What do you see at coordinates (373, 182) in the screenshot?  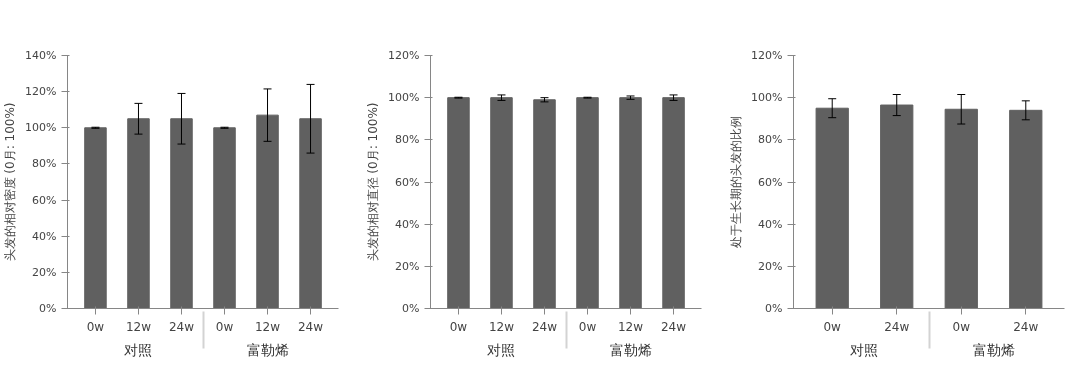 I see `y-axis-title: 头发的相对直径 (0月: 100%)` at bounding box center [373, 182].